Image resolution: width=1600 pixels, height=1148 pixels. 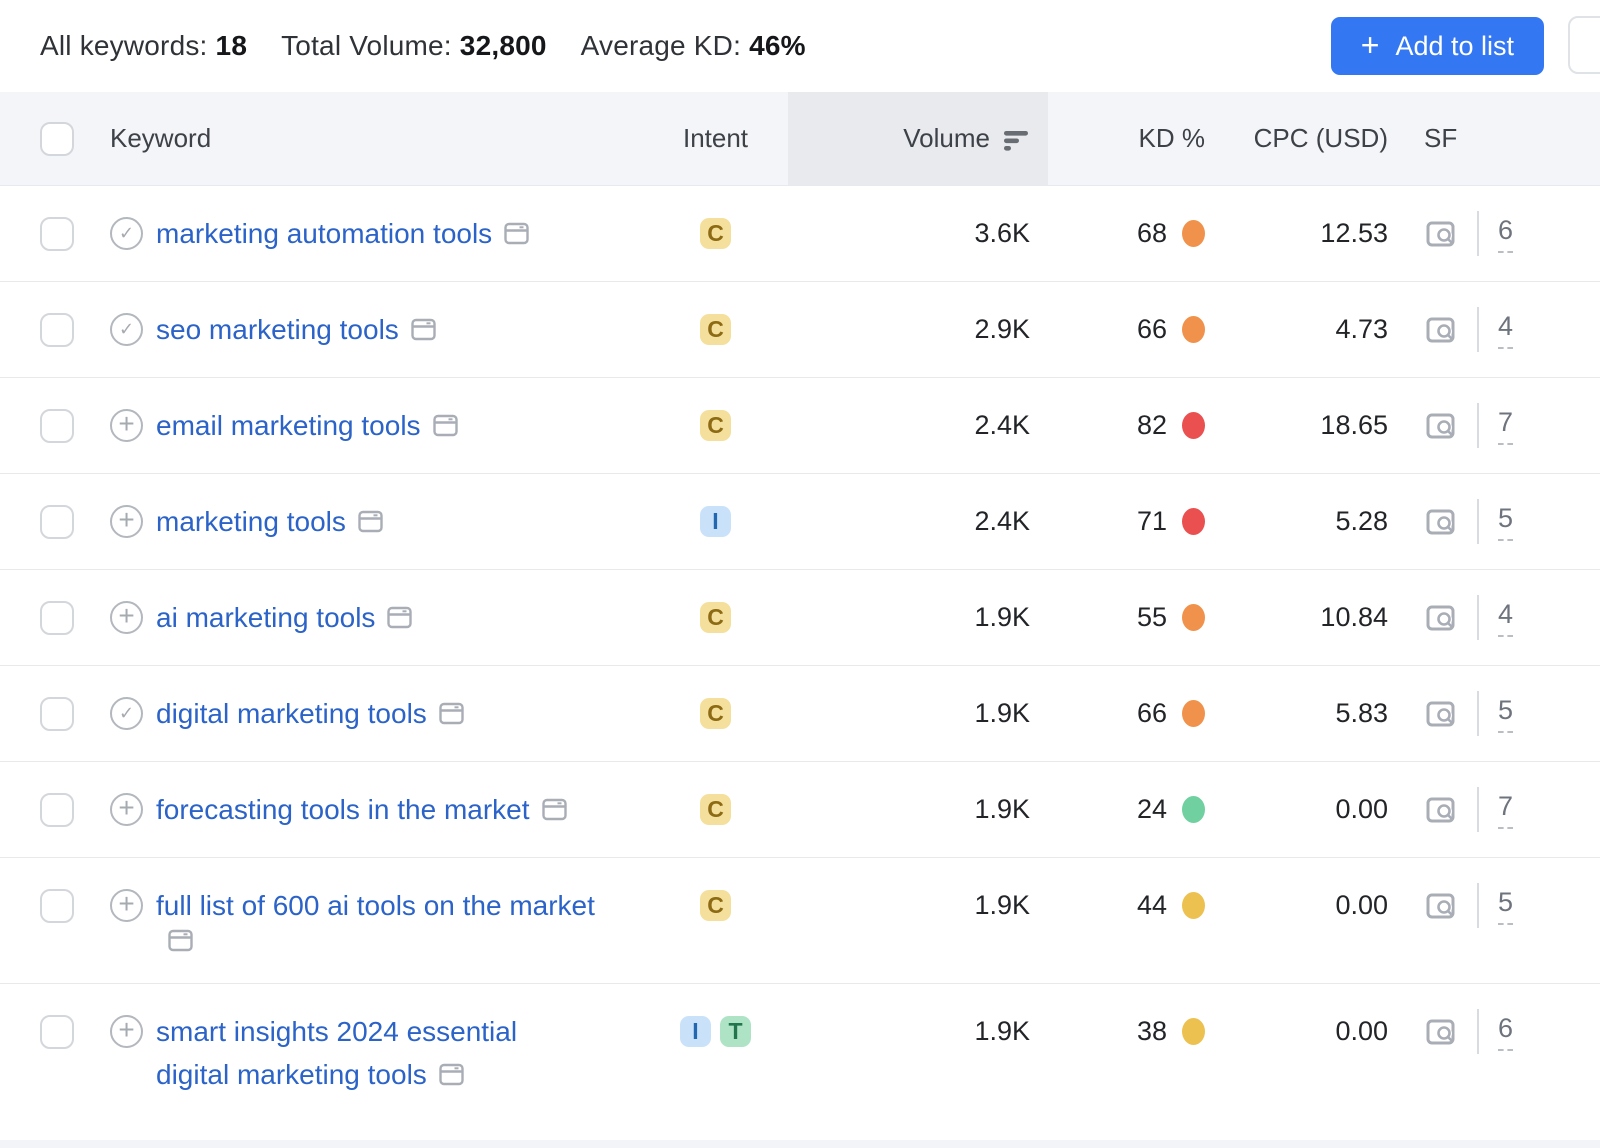 What do you see at coordinates (1361, 521) in the screenshot?
I see `cpc-value: 5.28` at bounding box center [1361, 521].